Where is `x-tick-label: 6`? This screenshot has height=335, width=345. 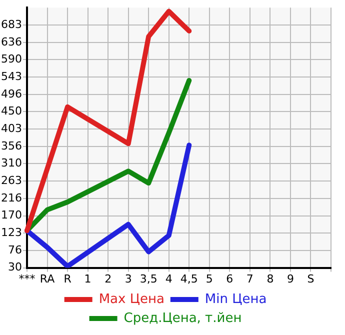 x-tick-label: 6 is located at coordinates (230, 279).